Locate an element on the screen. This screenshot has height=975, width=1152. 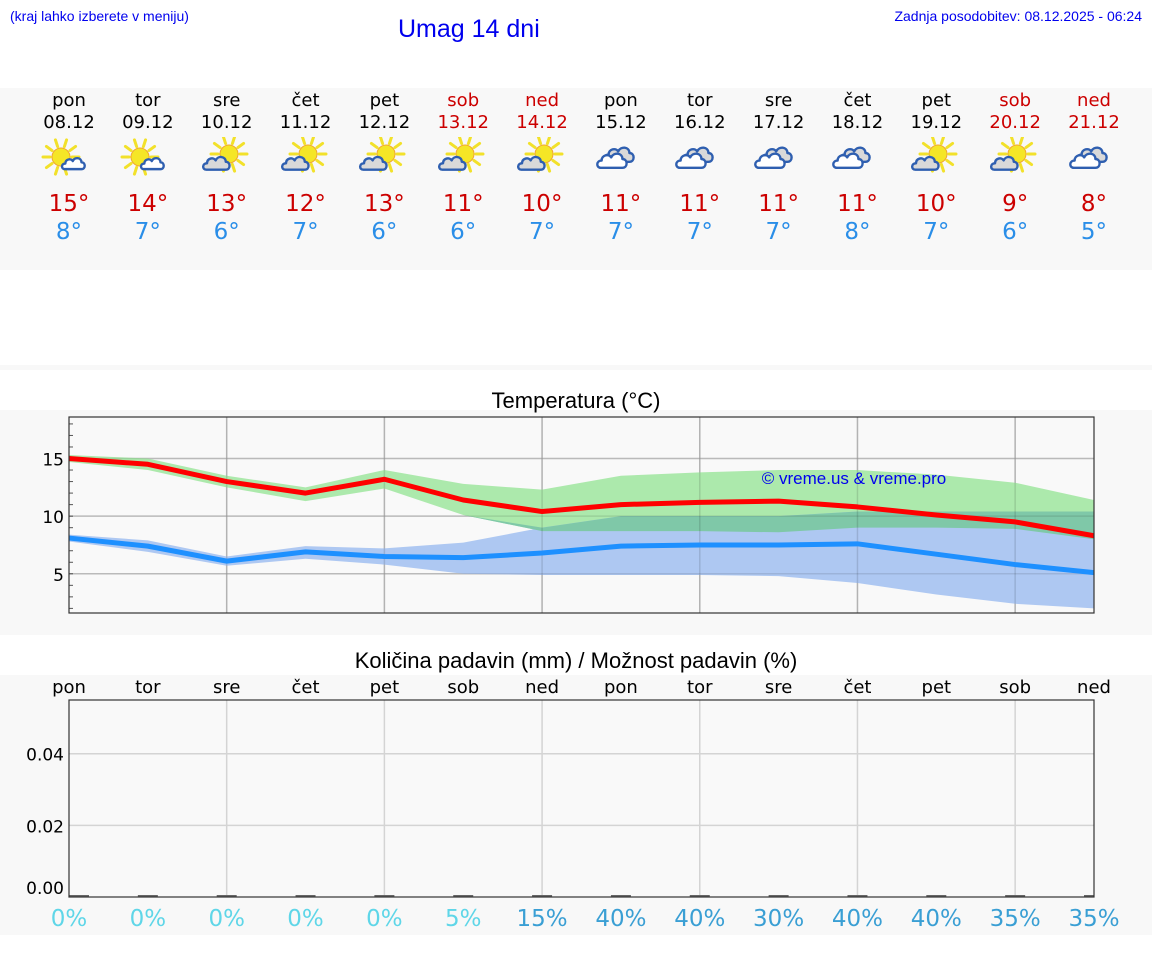
section-divider is located at coordinates (576, 367).